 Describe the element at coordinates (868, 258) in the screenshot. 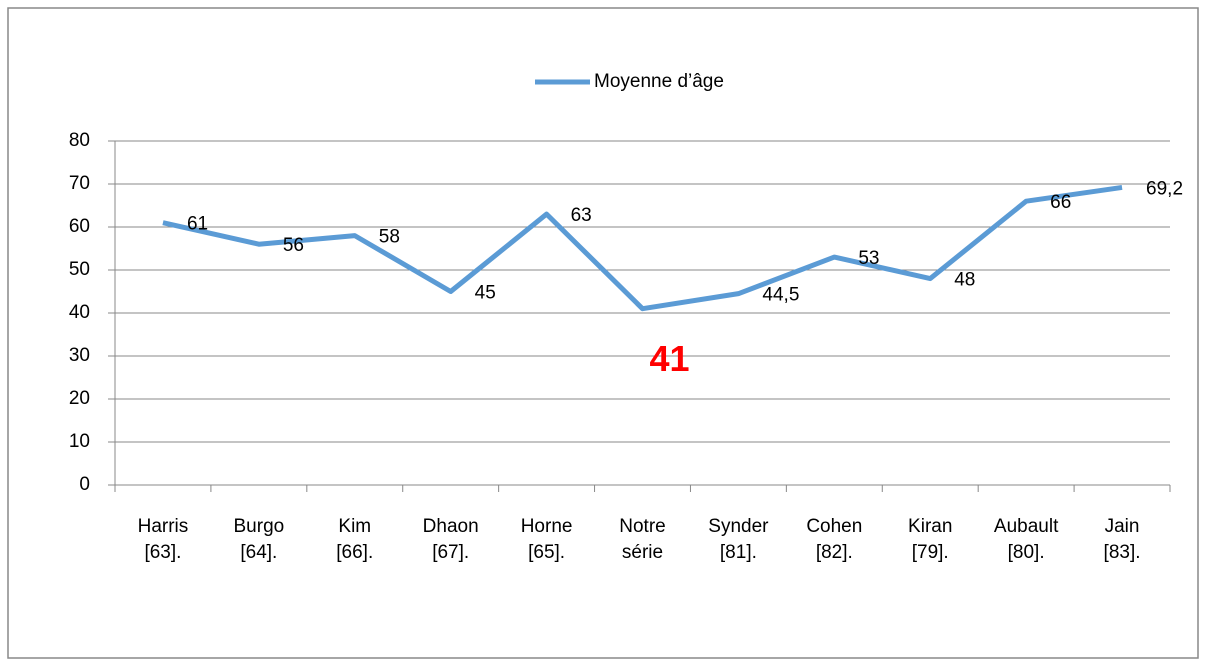

I see `data-label: 53` at that location.